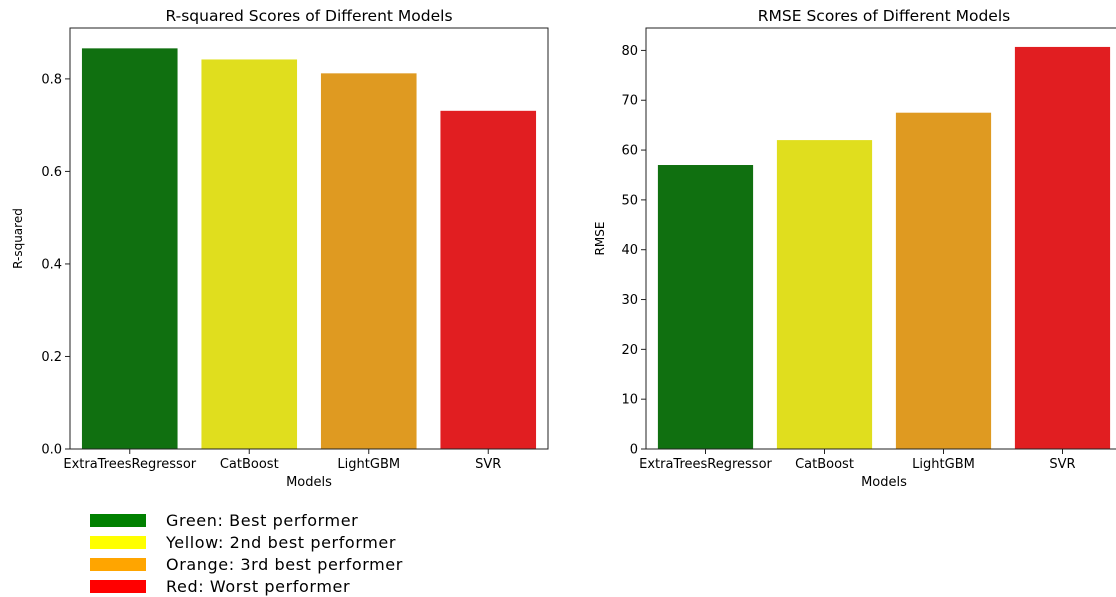  I want to click on legend-item-green: Green: Best performer, so click(246, 520).